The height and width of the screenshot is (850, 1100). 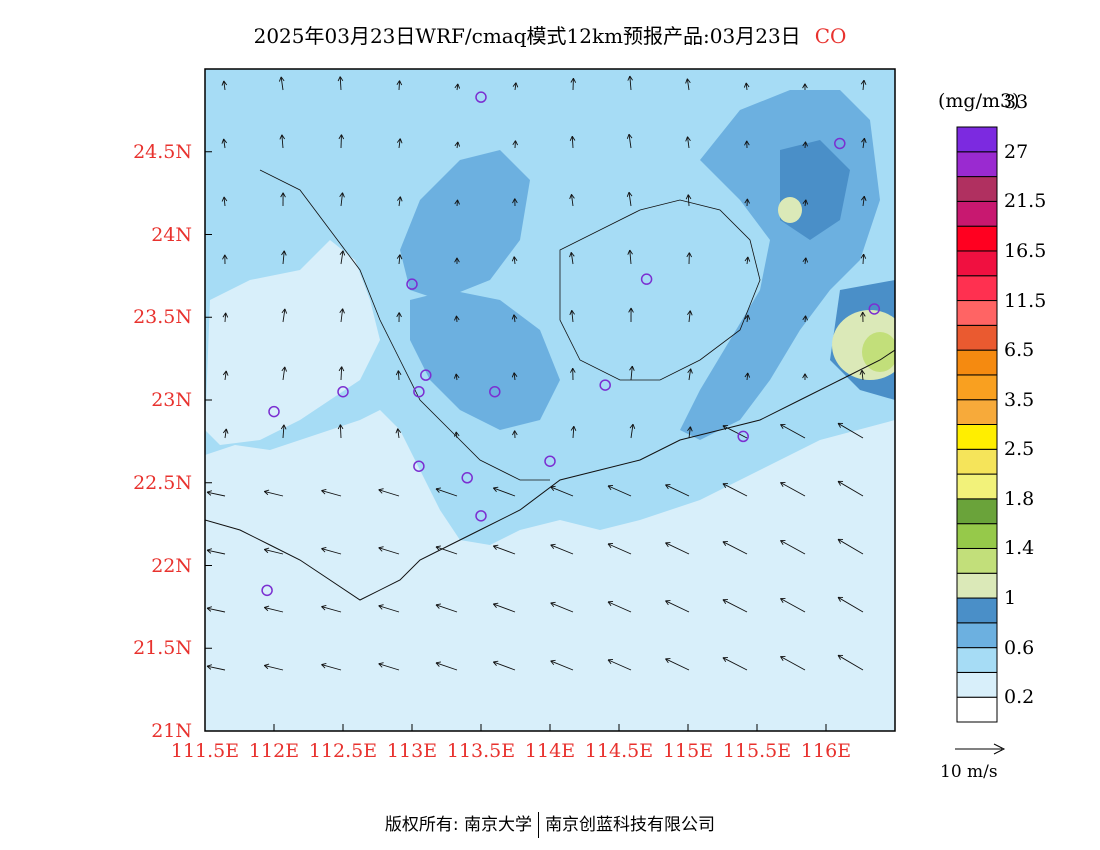 What do you see at coordinates (550, 824) in the screenshot?
I see `copyright-footer: 版权所有: 南京大学 南京创蓝科技有限公司` at bounding box center [550, 824].